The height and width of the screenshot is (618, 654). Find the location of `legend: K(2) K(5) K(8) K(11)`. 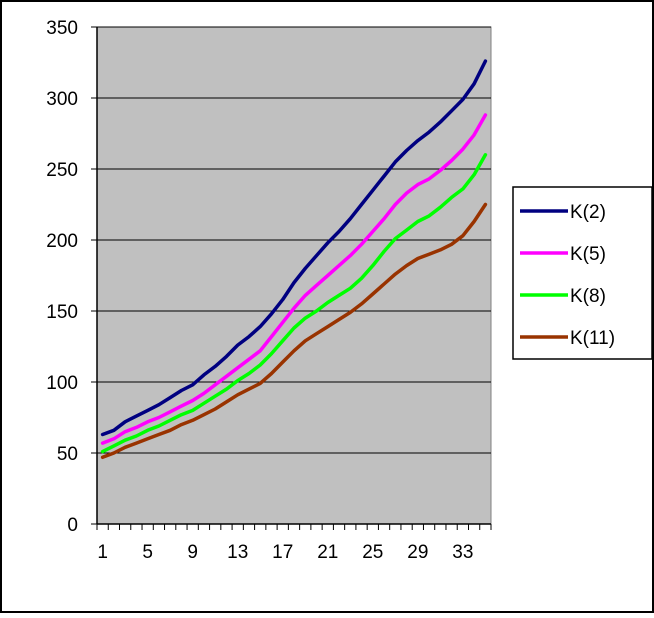

legend: K(2) K(5) K(8) K(11) is located at coordinates (582, 273).